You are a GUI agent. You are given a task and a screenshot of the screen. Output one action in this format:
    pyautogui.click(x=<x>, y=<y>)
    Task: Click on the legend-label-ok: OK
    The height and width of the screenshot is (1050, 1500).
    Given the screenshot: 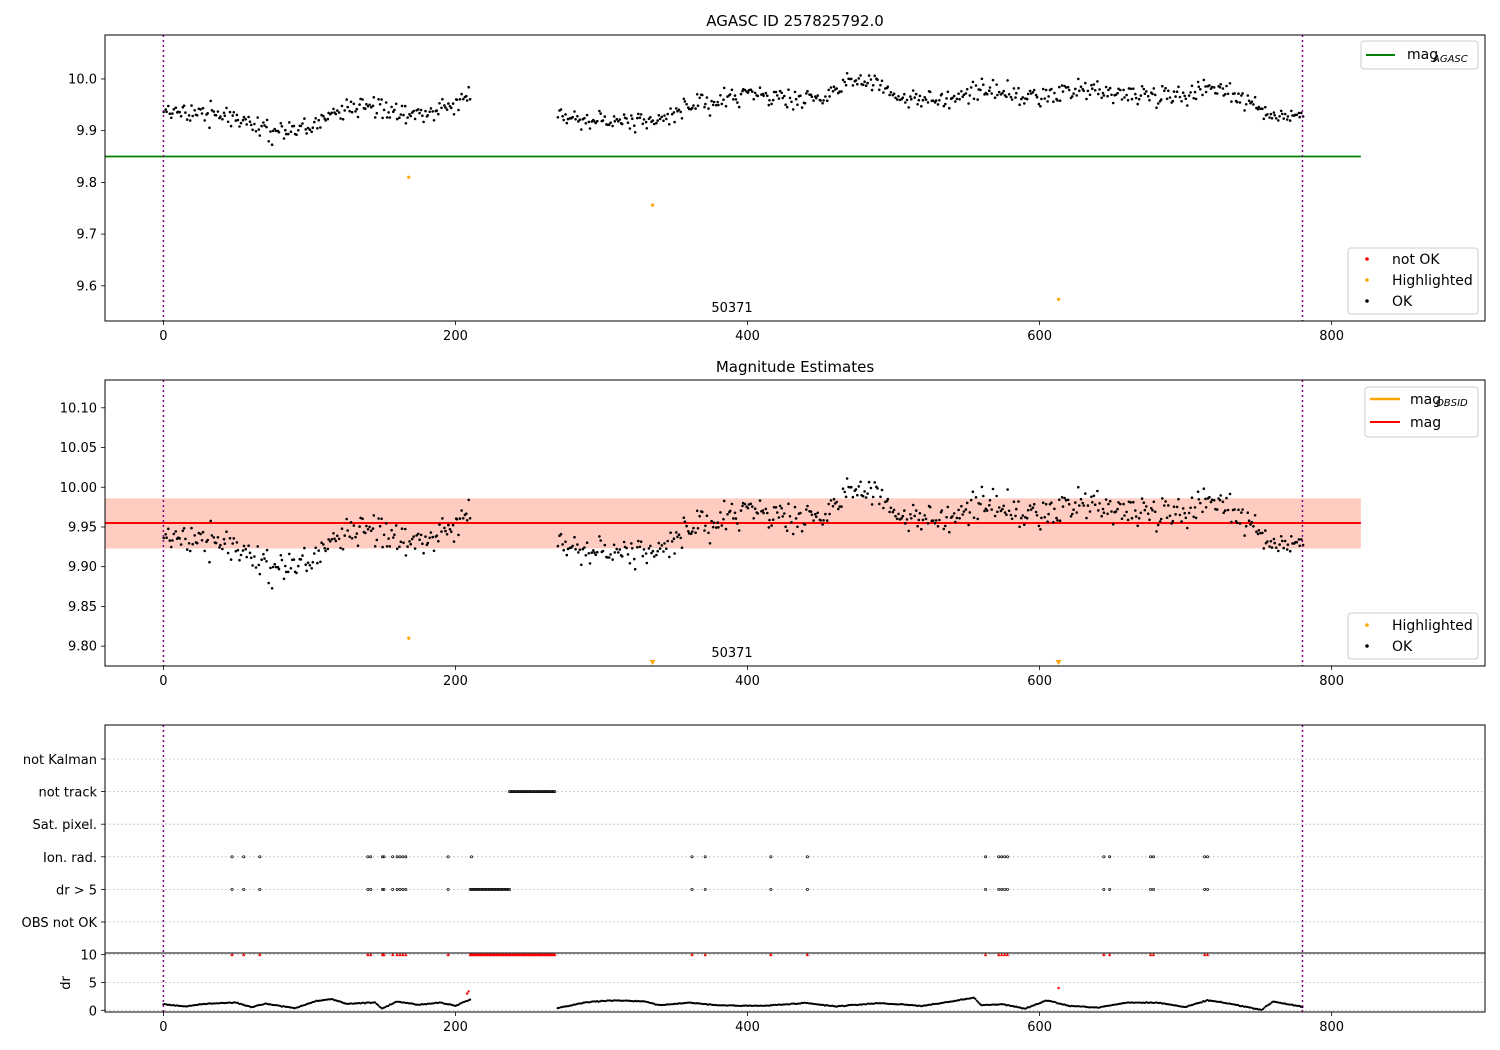 What is the action you would take?
    pyautogui.click(x=1402, y=647)
    